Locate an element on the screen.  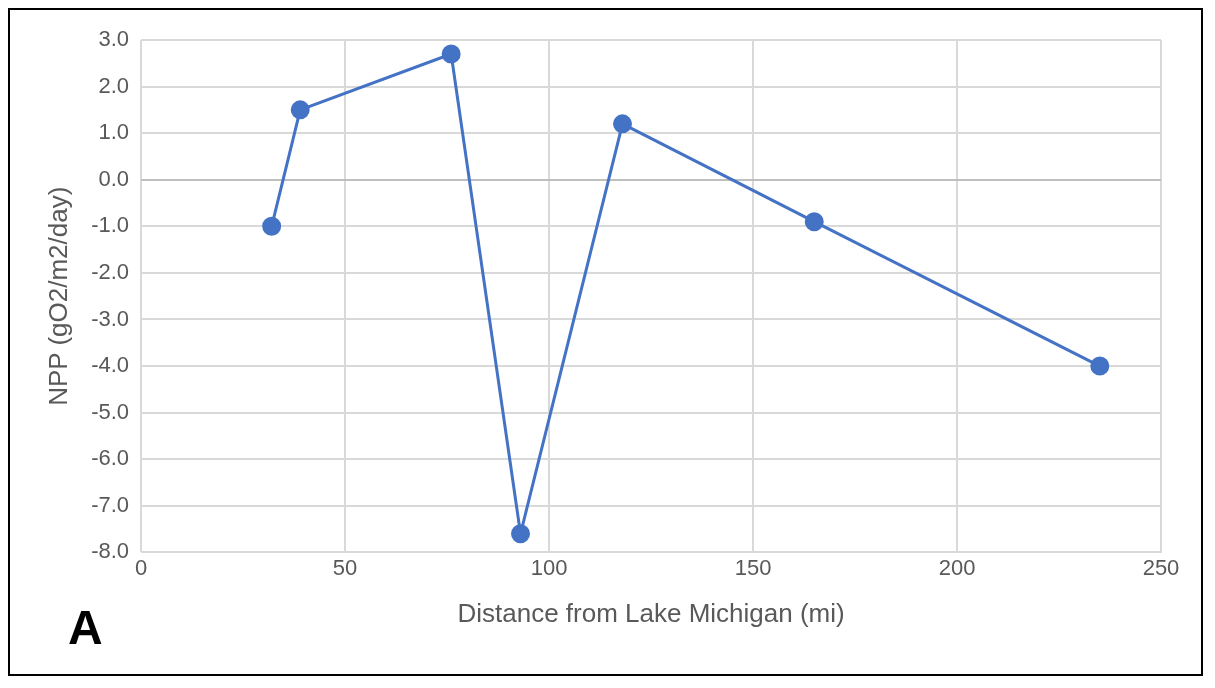
x-axis-title: Distance from Lake Michigan (mi) is located at coordinates (651, 612).